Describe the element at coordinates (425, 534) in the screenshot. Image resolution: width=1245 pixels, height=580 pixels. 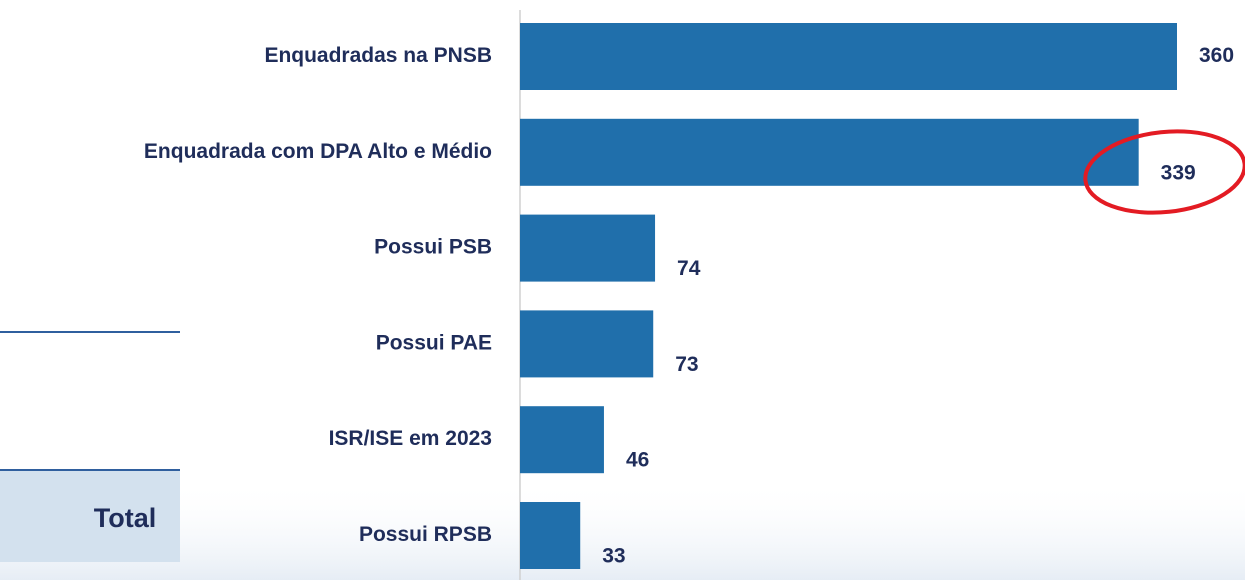
I see `category-label: Possui RPSB` at that location.